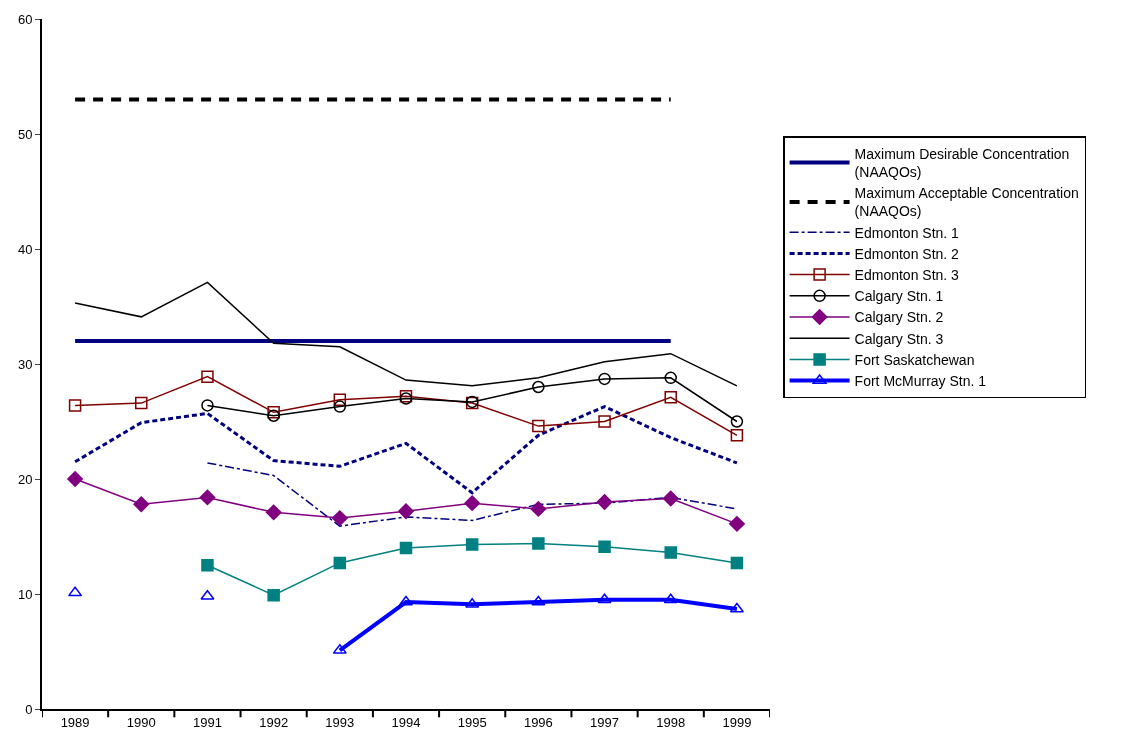 This screenshot has width=1124, height=742. Describe the element at coordinates (538, 722) in the screenshot. I see `x-tick-label: 1996` at that location.